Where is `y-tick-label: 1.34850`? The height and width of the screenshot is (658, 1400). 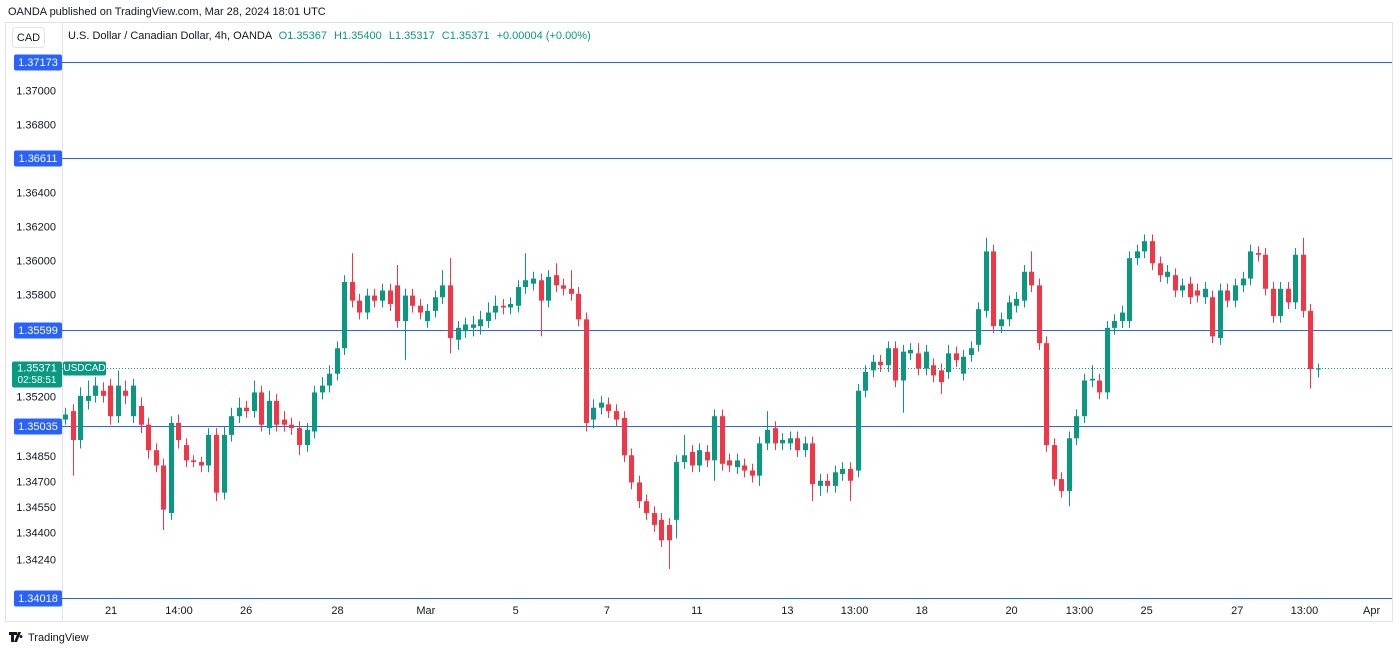 y-tick-label: 1.34850 is located at coordinates (36, 457).